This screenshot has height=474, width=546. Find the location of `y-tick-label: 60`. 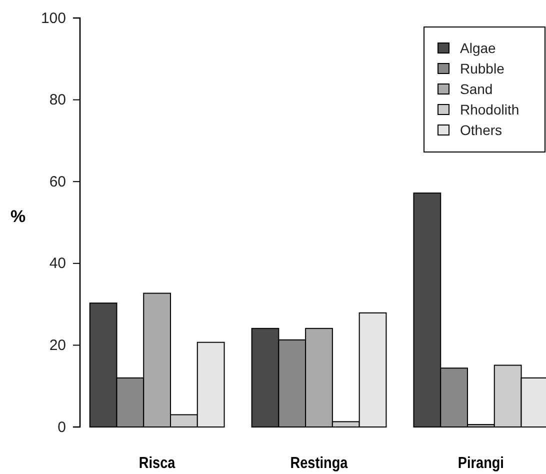

y-tick-label: 60 is located at coordinates (57, 181).